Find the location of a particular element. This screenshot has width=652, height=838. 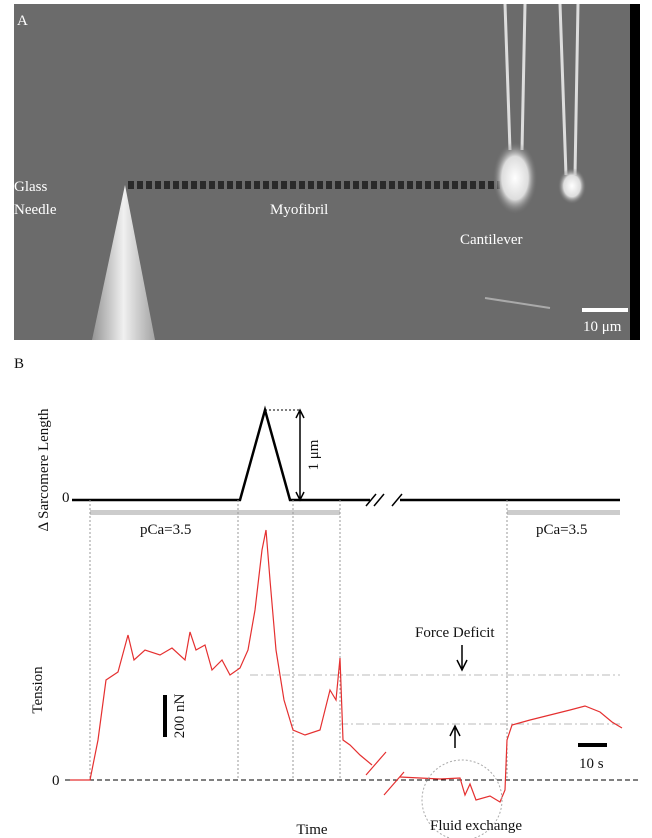

scale-label: 10 μm is located at coordinates (602, 327).